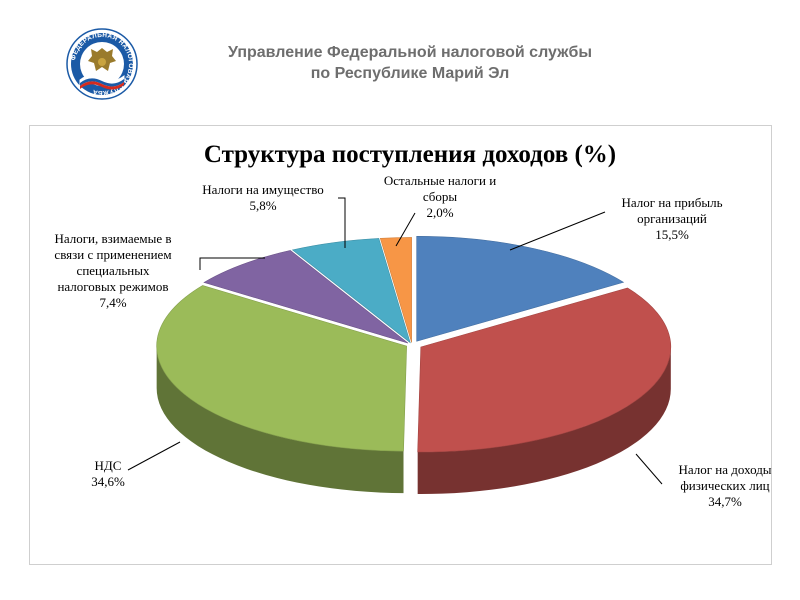  I want to click on slice-name-line: сборы, so click(440, 196).